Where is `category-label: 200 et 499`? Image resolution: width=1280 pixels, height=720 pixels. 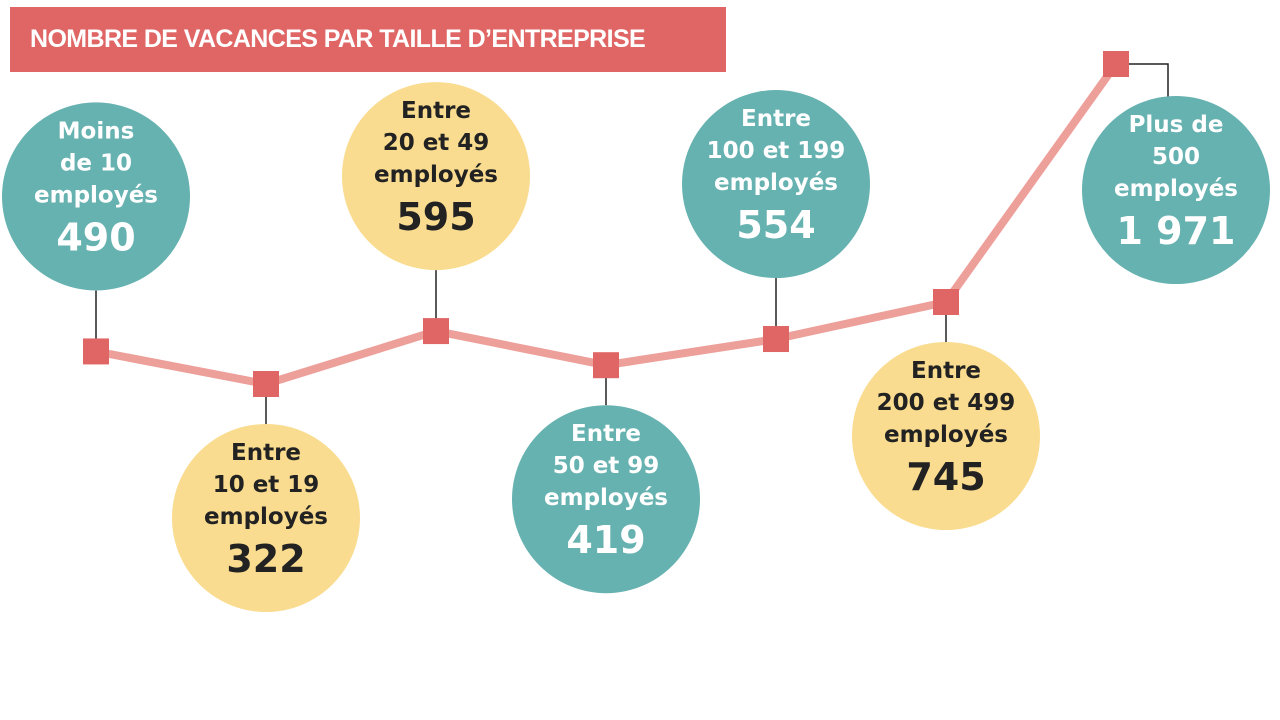
category-label: 200 et 499 is located at coordinates (946, 403).